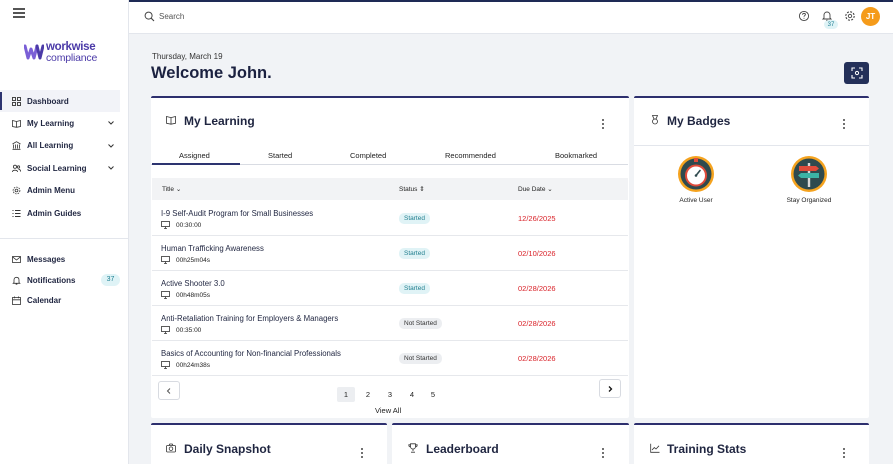  I want to click on training-stats-card: Training Stats, so click(751, 443).